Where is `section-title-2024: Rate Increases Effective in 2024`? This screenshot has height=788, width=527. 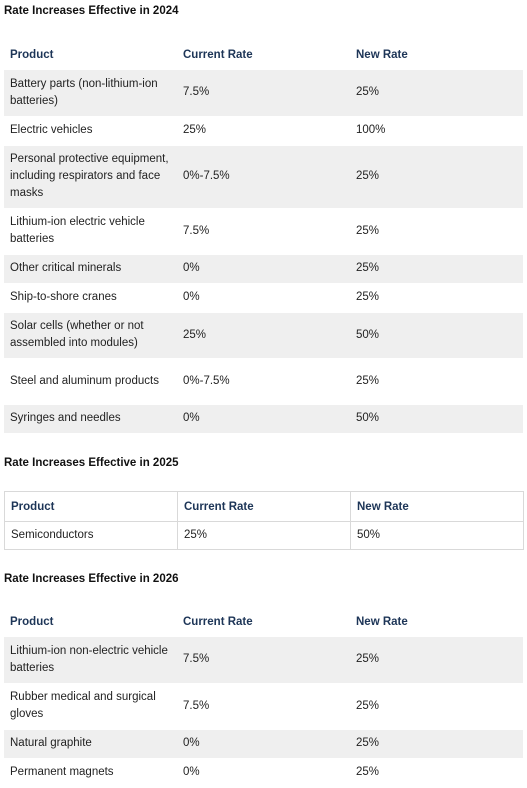 section-title-2024: Rate Increases Effective in 2024 is located at coordinates (91, 11).